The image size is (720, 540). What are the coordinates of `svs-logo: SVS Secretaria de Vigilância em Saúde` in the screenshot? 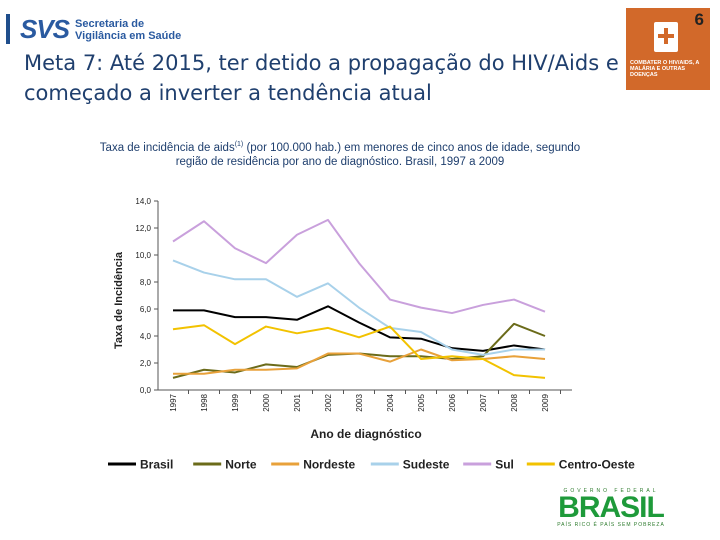 It's located at (100, 29).